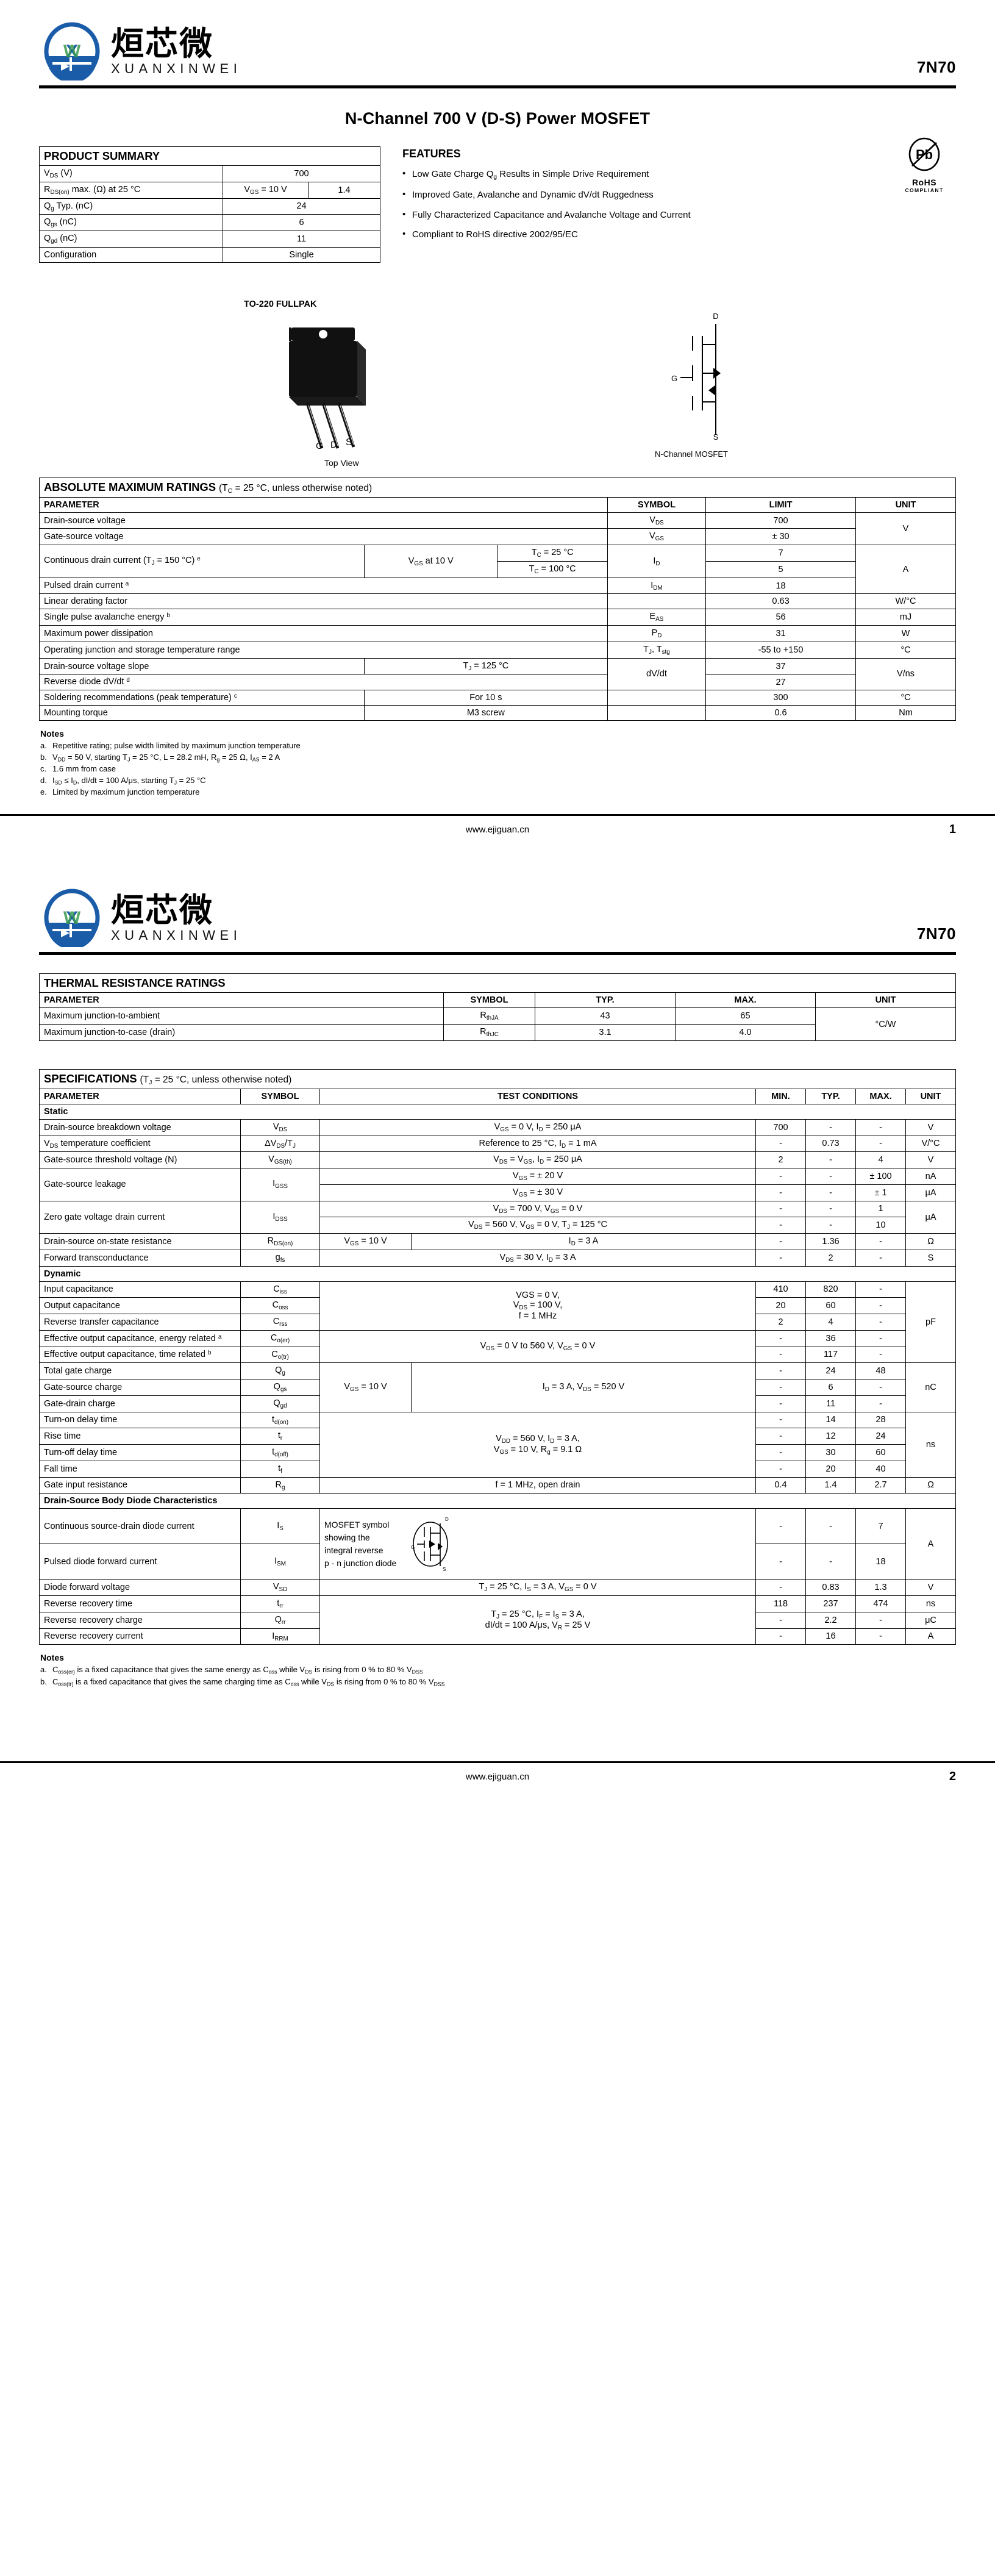 The height and width of the screenshot is (2576, 995). I want to click on notes-title: Notes, so click(52, 733).